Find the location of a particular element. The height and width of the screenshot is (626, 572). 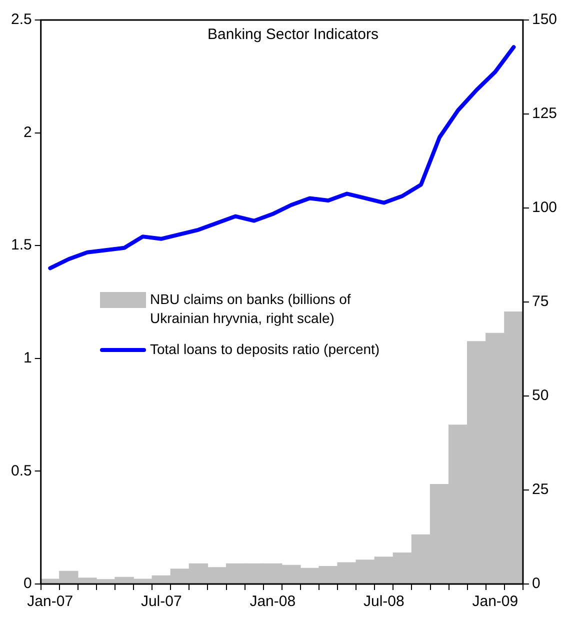

y2-tick-label: 0 is located at coordinates (536, 583).